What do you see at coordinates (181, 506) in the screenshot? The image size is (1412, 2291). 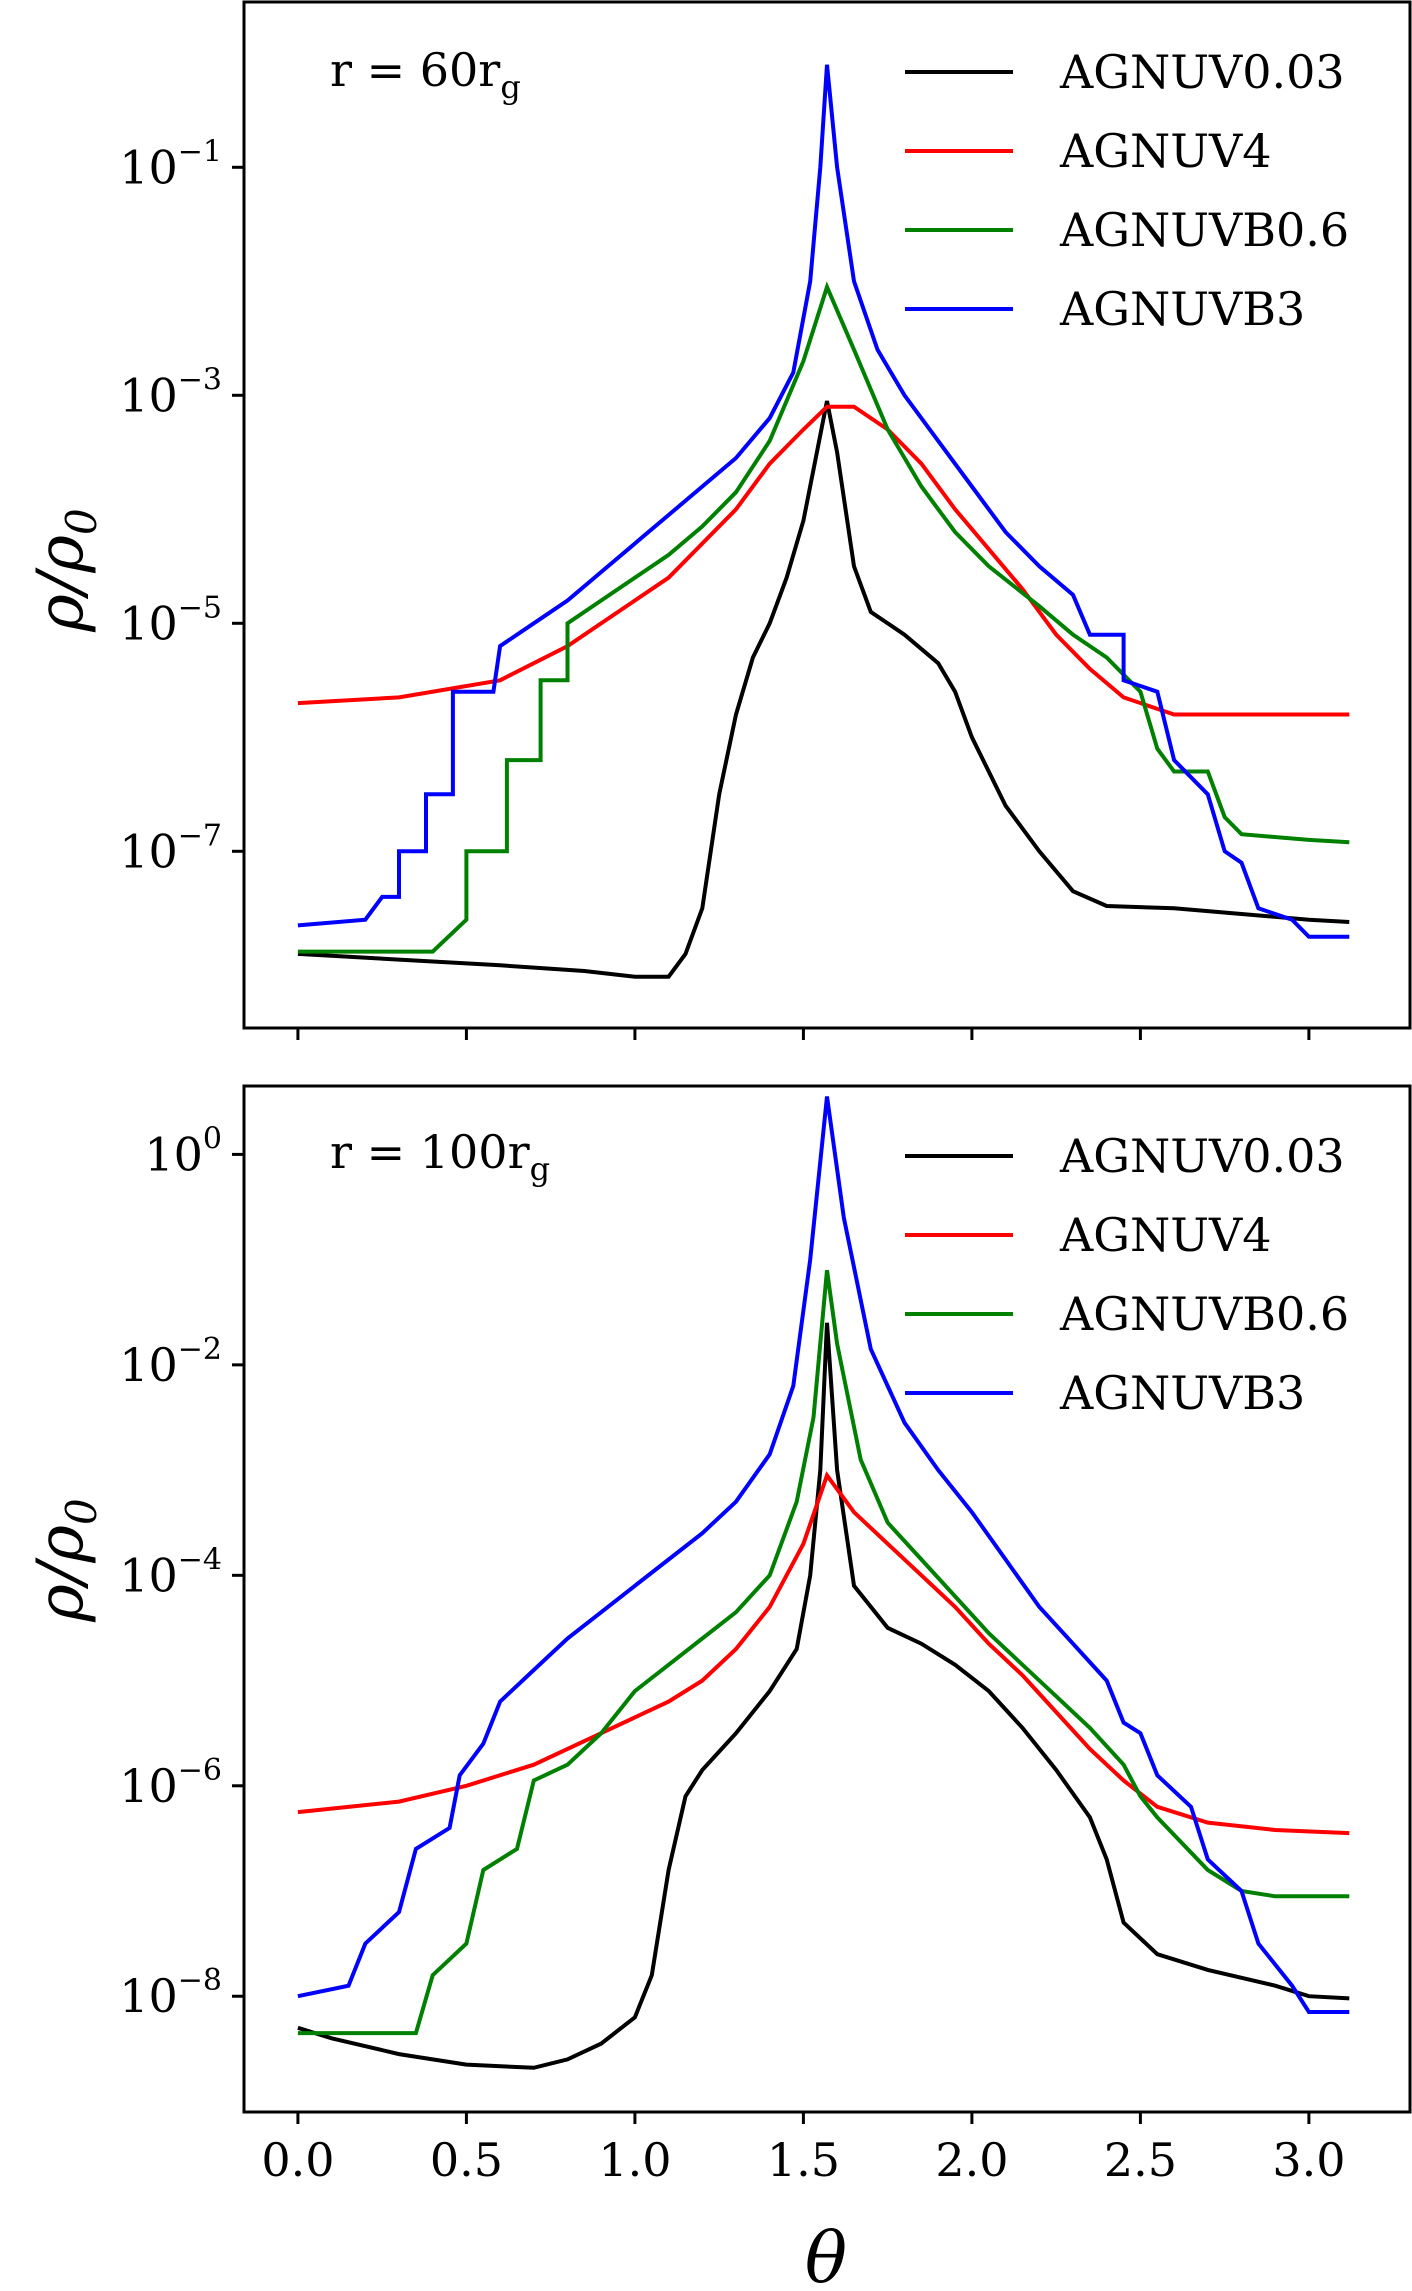 I see `y-ticks: 10⁻⁷ 10⁻⁵ 10⁻³ 10⁻¹` at bounding box center [181, 506].